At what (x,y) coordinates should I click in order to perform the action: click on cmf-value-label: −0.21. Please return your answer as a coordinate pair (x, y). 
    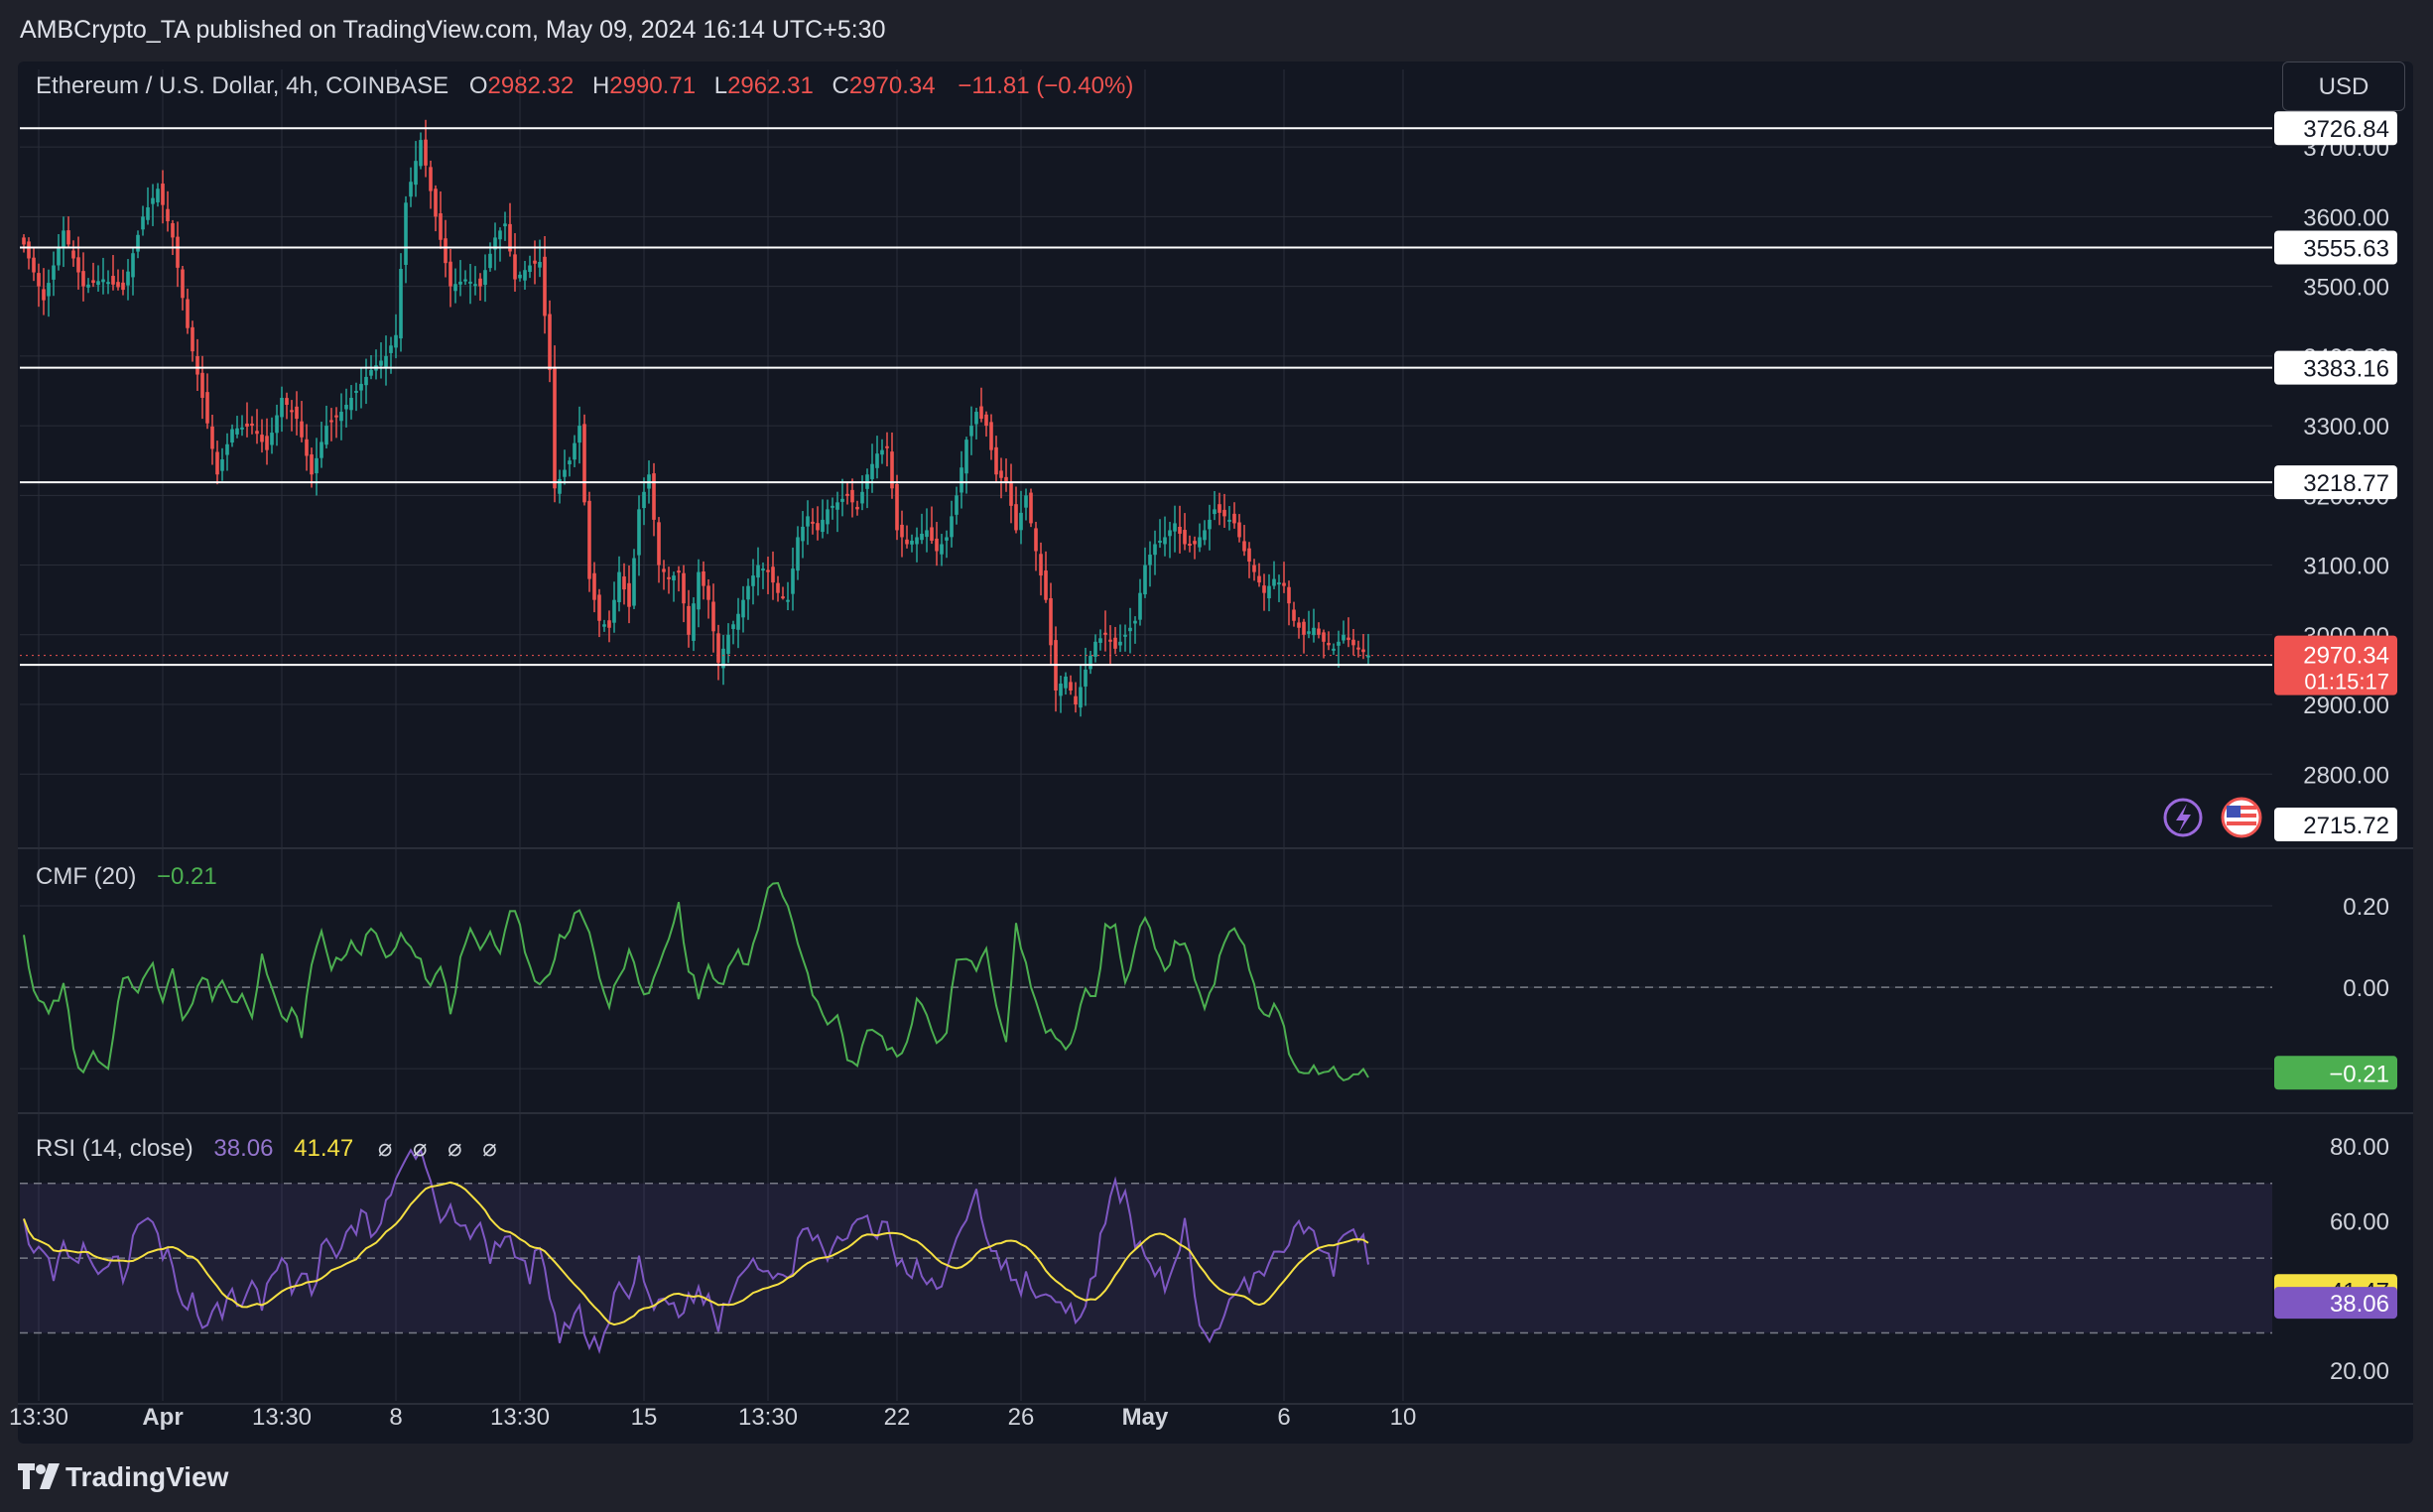
    Looking at the image, I should click on (2359, 1074).